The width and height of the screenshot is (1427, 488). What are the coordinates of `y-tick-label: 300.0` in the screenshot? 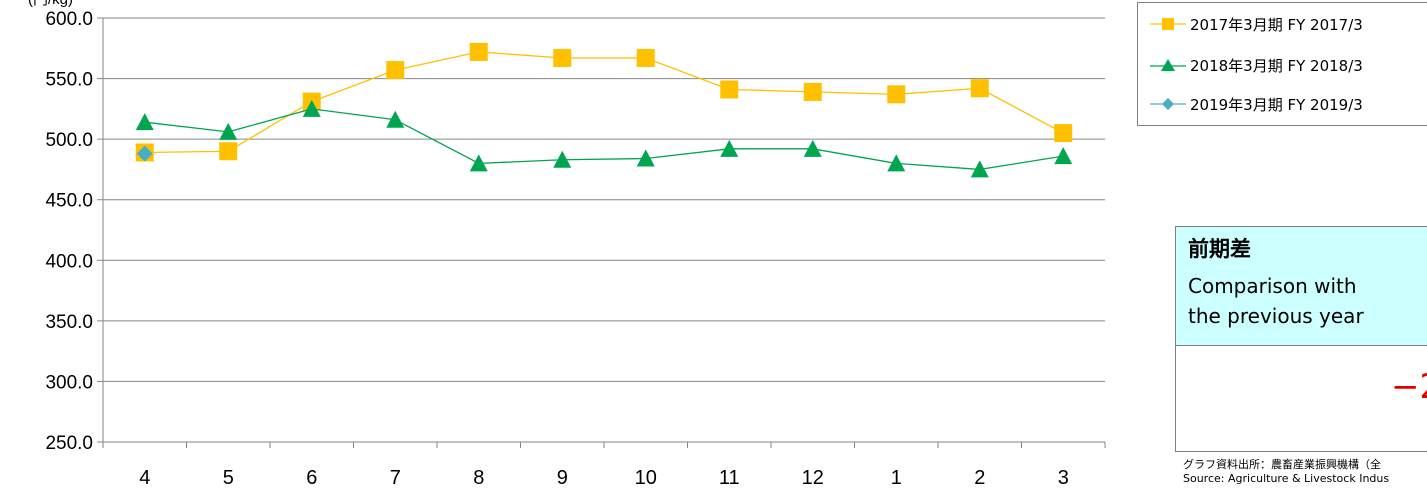 It's located at (69, 382).